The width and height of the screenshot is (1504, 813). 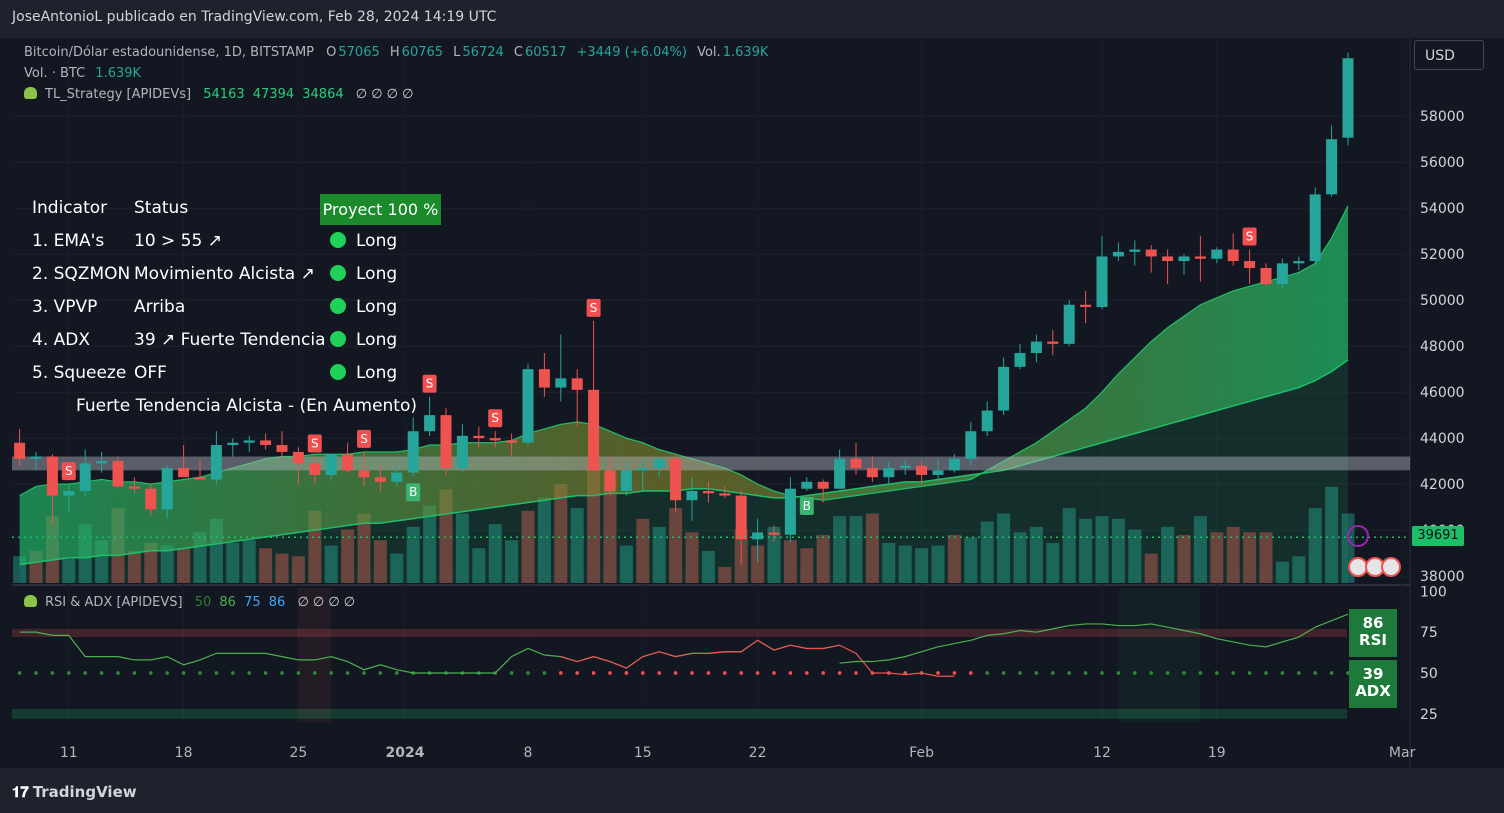 I want to click on price-tick-label: 42000, so click(x=1442, y=485).